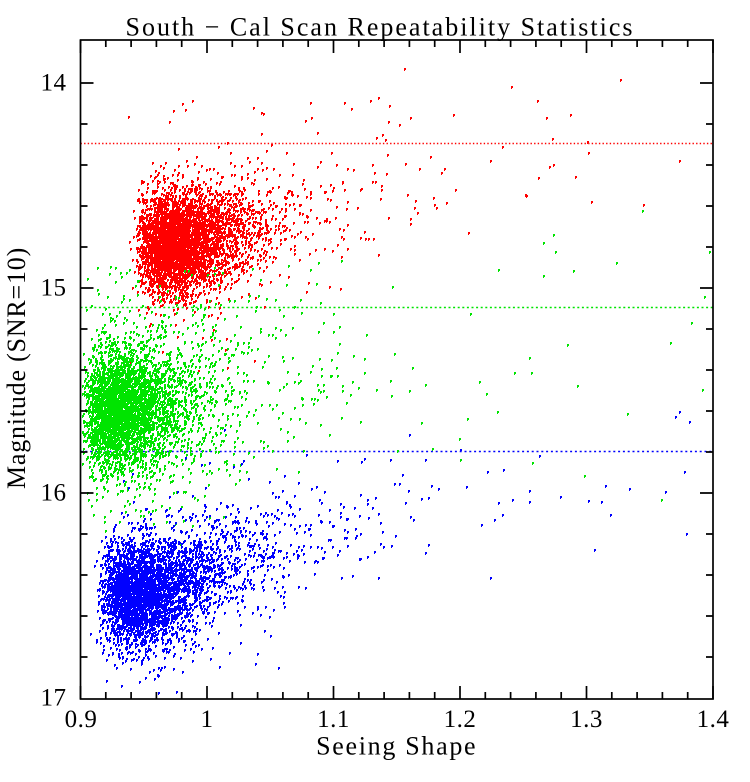  I want to click on svg-text: Seeing Shape, so click(396, 746).